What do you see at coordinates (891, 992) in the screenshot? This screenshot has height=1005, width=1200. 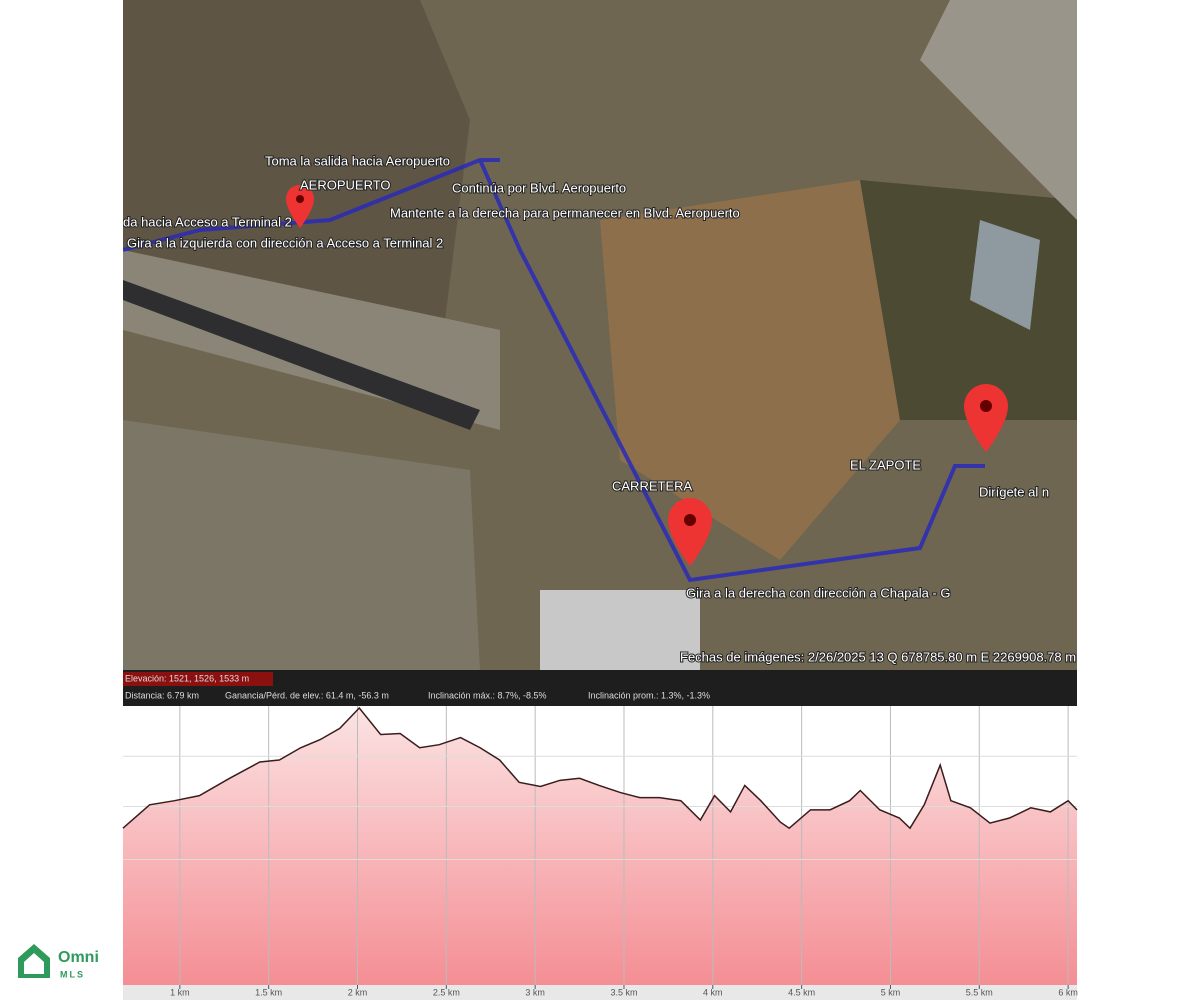 I see `x-tick-label: 5 km` at bounding box center [891, 992].